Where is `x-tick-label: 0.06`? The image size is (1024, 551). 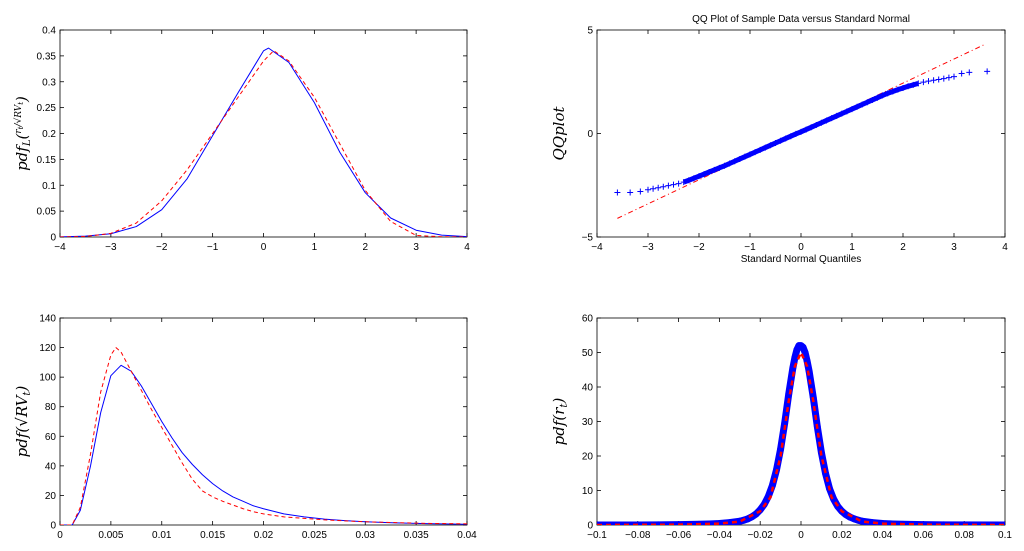
x-tick-label: 0.06 is located at coordinates (924, 535).